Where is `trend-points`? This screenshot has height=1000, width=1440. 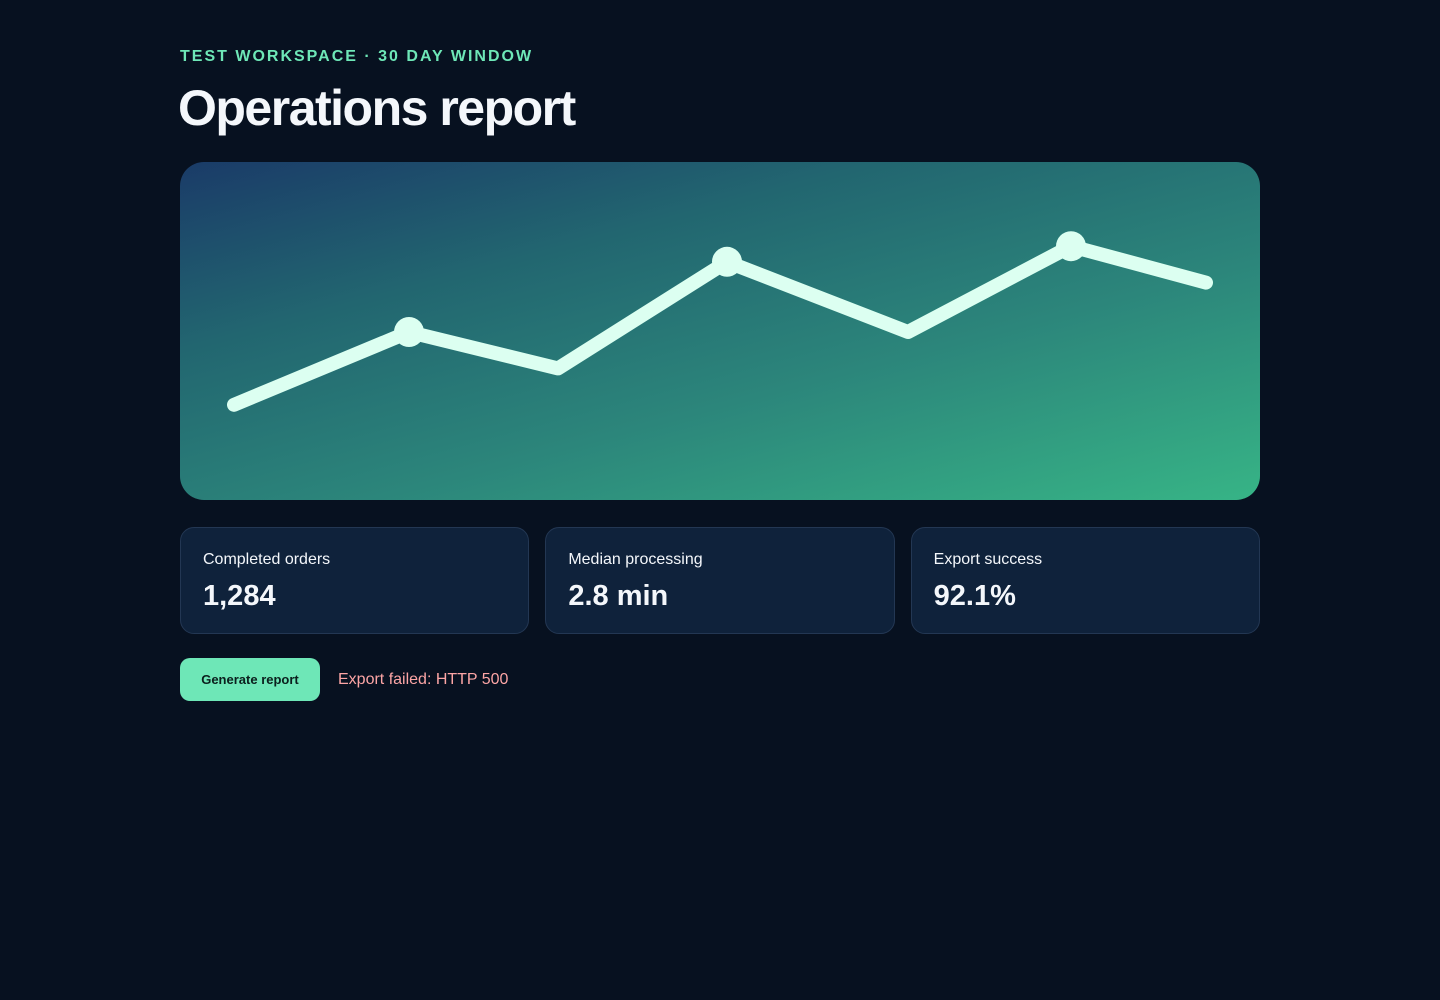
trend-points is located at coordinates (740, 289).